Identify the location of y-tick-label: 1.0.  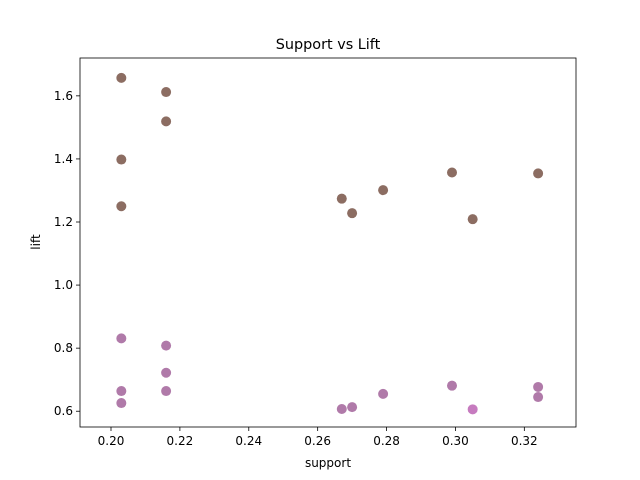
(63, 285).